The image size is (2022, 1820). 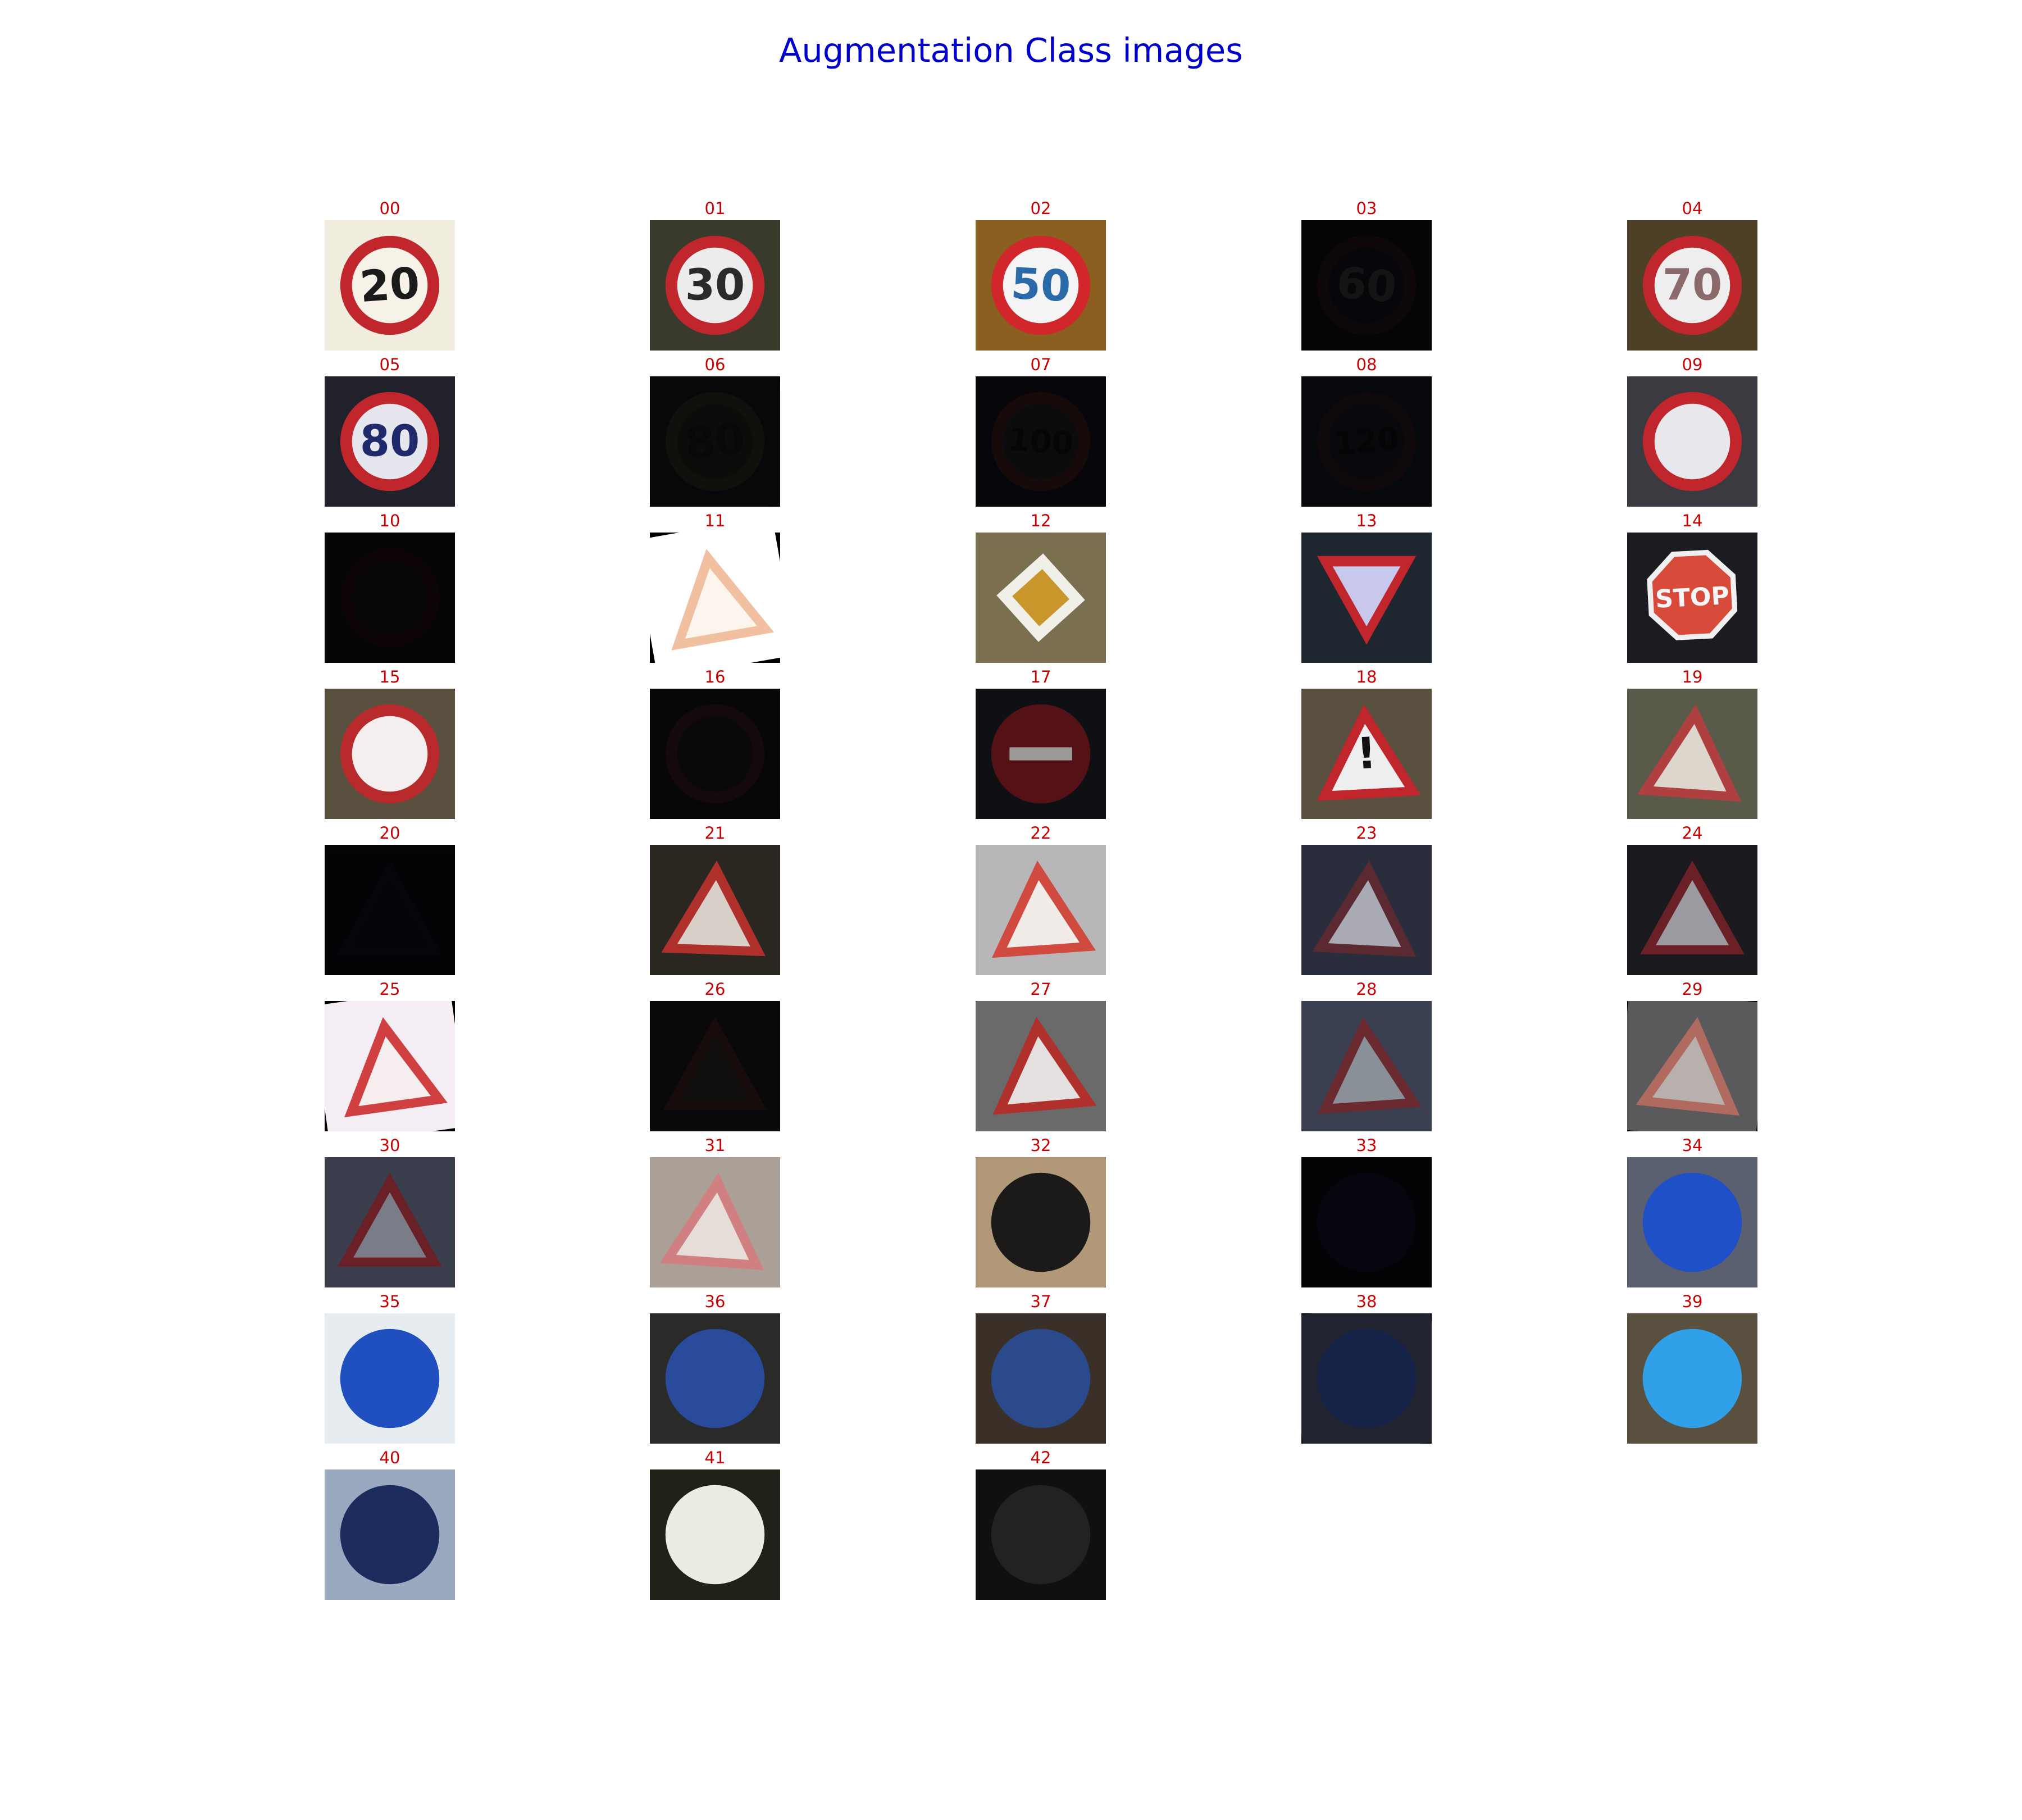 I want to click on sign-thumbnail: 20, so click(x=390, y=285).